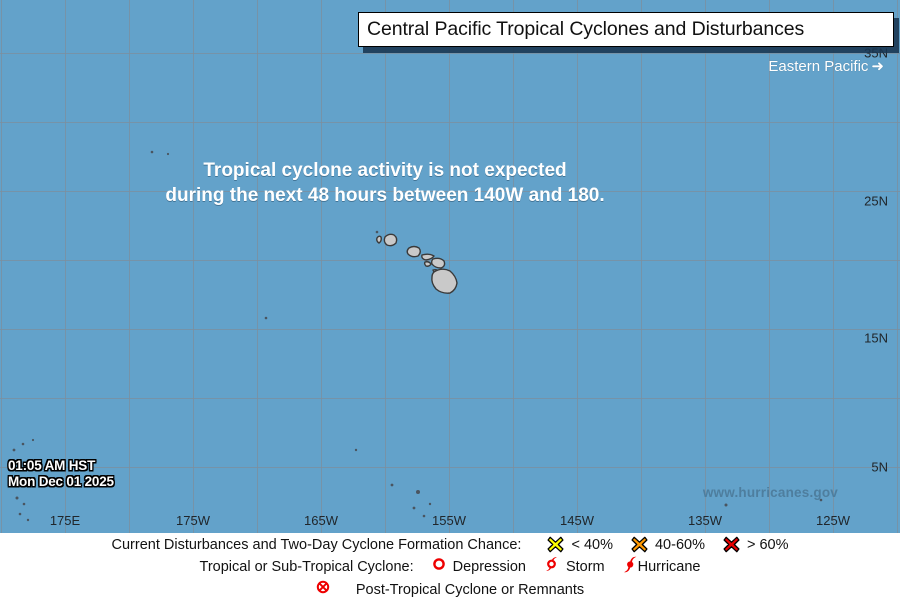 The image size is (900, 601). I want to click on island-molokai, so click(428, 257).